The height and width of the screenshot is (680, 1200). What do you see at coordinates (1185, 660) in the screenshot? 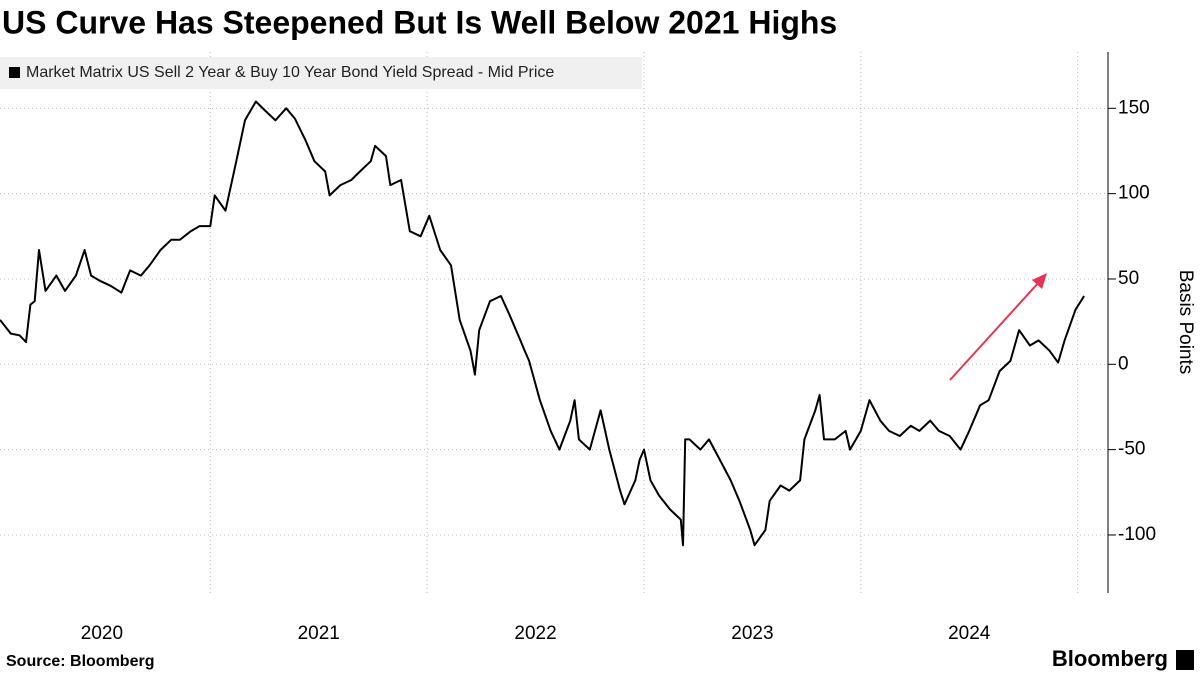
I see `brand-icon` at bounding box center [1185, 660].